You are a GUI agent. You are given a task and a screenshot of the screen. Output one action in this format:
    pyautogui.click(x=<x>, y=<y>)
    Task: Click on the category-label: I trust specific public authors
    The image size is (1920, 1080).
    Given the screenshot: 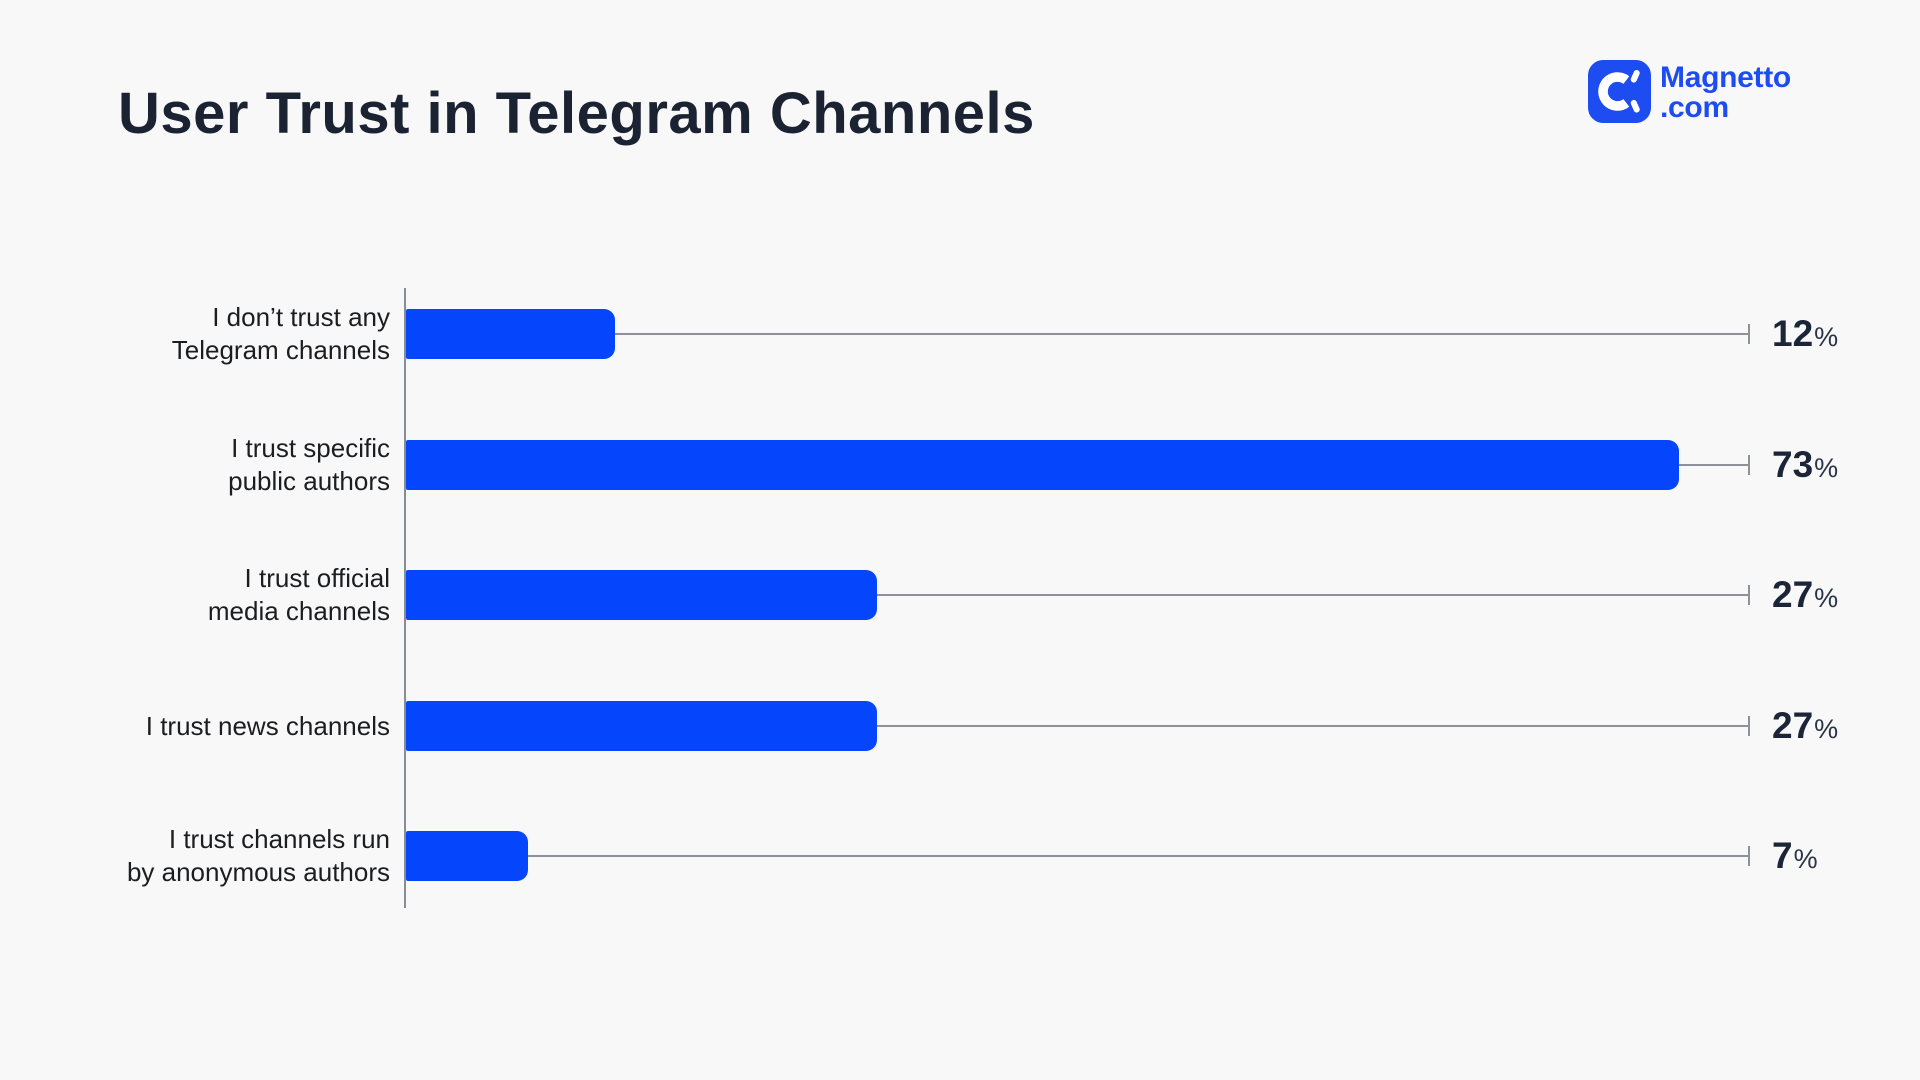 What is the action you would take?
    pyautogui.click(x=309, y=464)
    